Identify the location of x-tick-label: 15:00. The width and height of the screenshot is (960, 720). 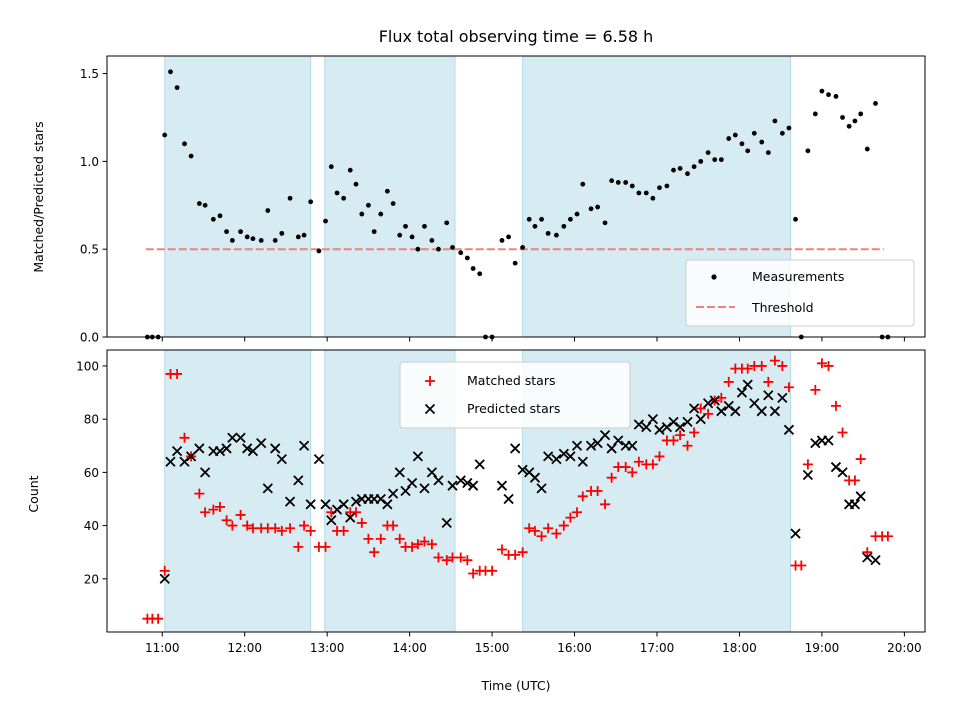
(492, 648).